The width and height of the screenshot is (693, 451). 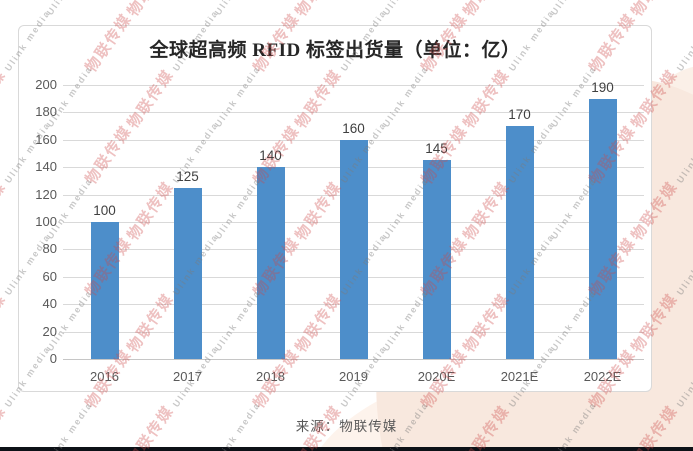 I want to click on bar-value-label: 170, so click(x=519, y=115).